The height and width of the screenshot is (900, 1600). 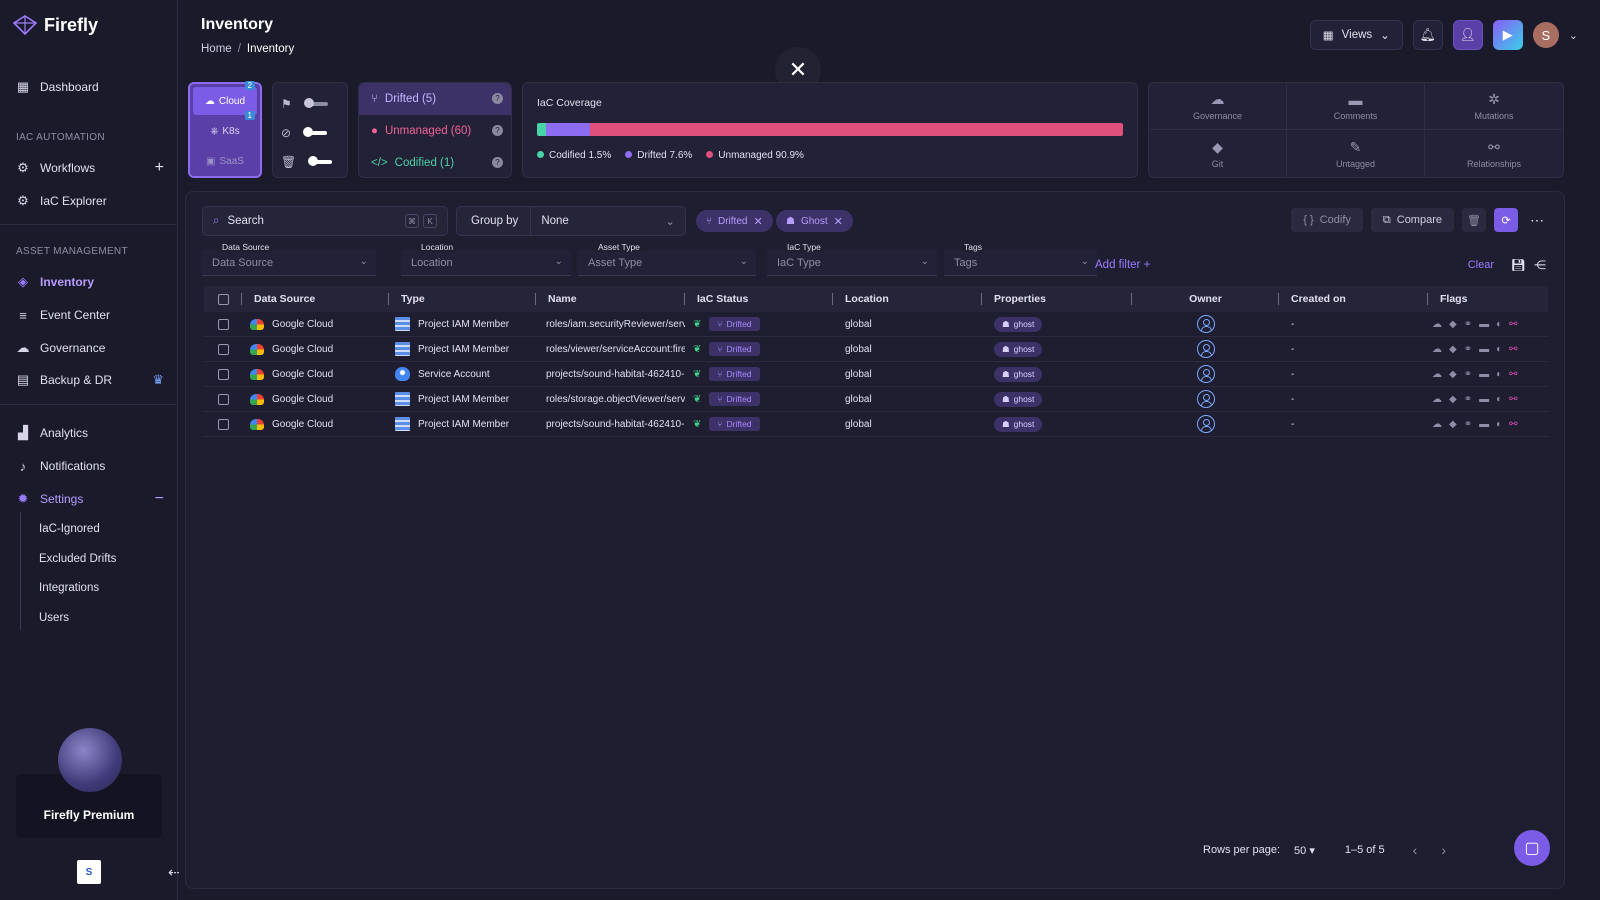 What do you see at coordinates (814, 221) in the screenshot?
I see `filter-chip-ghost: ☗ Ghost ✕` at bounding box center [814, 221].